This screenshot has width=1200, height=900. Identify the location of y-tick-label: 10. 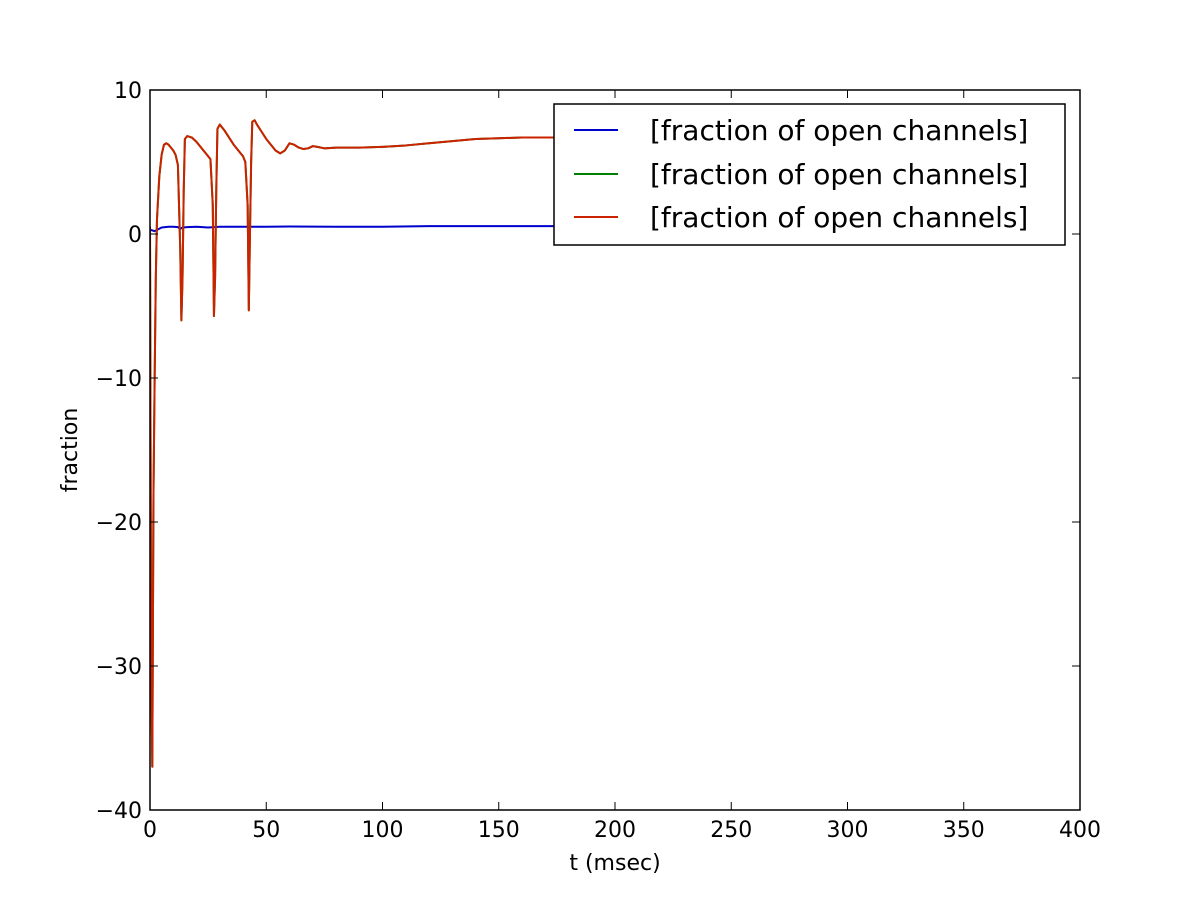
(128, 91).